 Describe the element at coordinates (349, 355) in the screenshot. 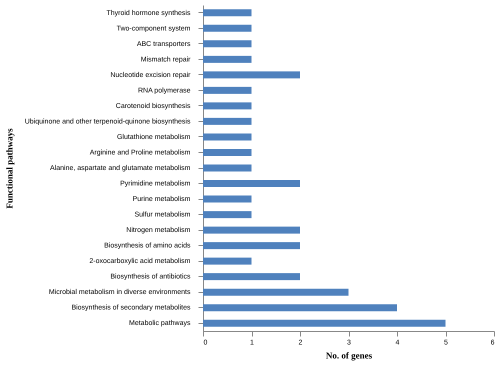

I see `x-axis-title: No. of genes` at that location.